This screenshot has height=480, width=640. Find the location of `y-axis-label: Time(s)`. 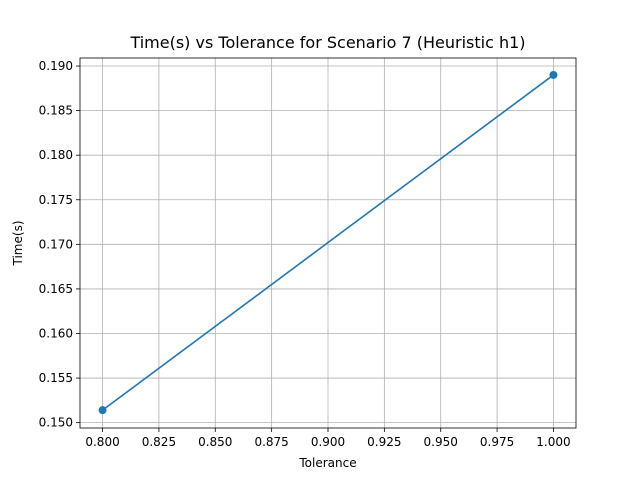

y-axis-label: Time(s) is located at coordinates (18, 244).